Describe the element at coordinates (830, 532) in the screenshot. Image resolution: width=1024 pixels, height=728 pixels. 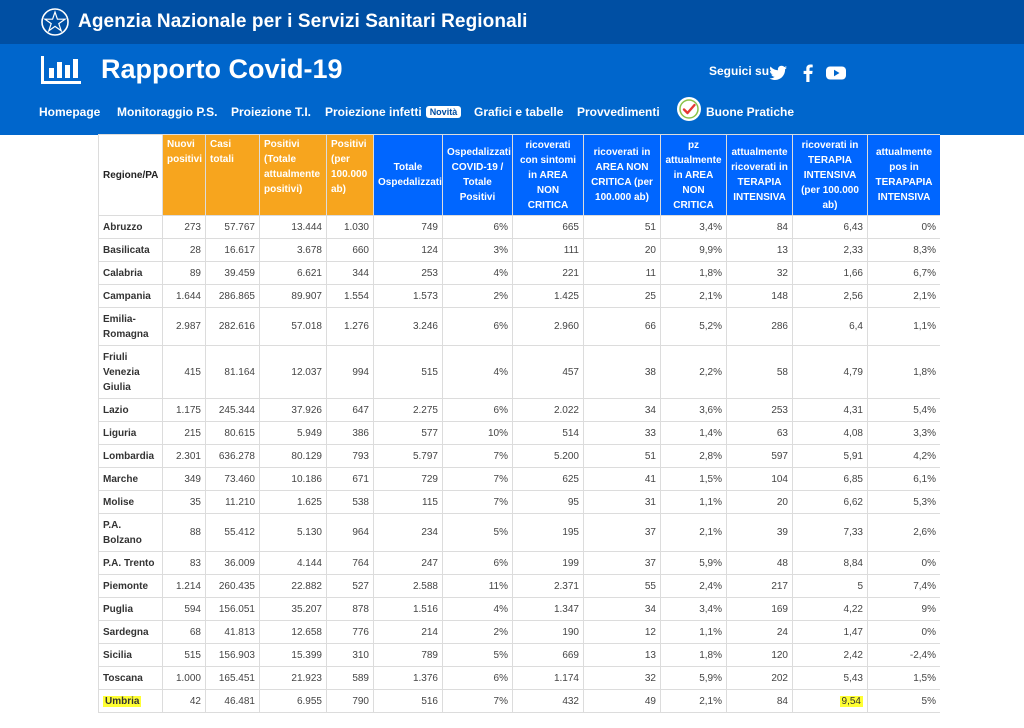
I see `table-cell: 7,33` at that location.